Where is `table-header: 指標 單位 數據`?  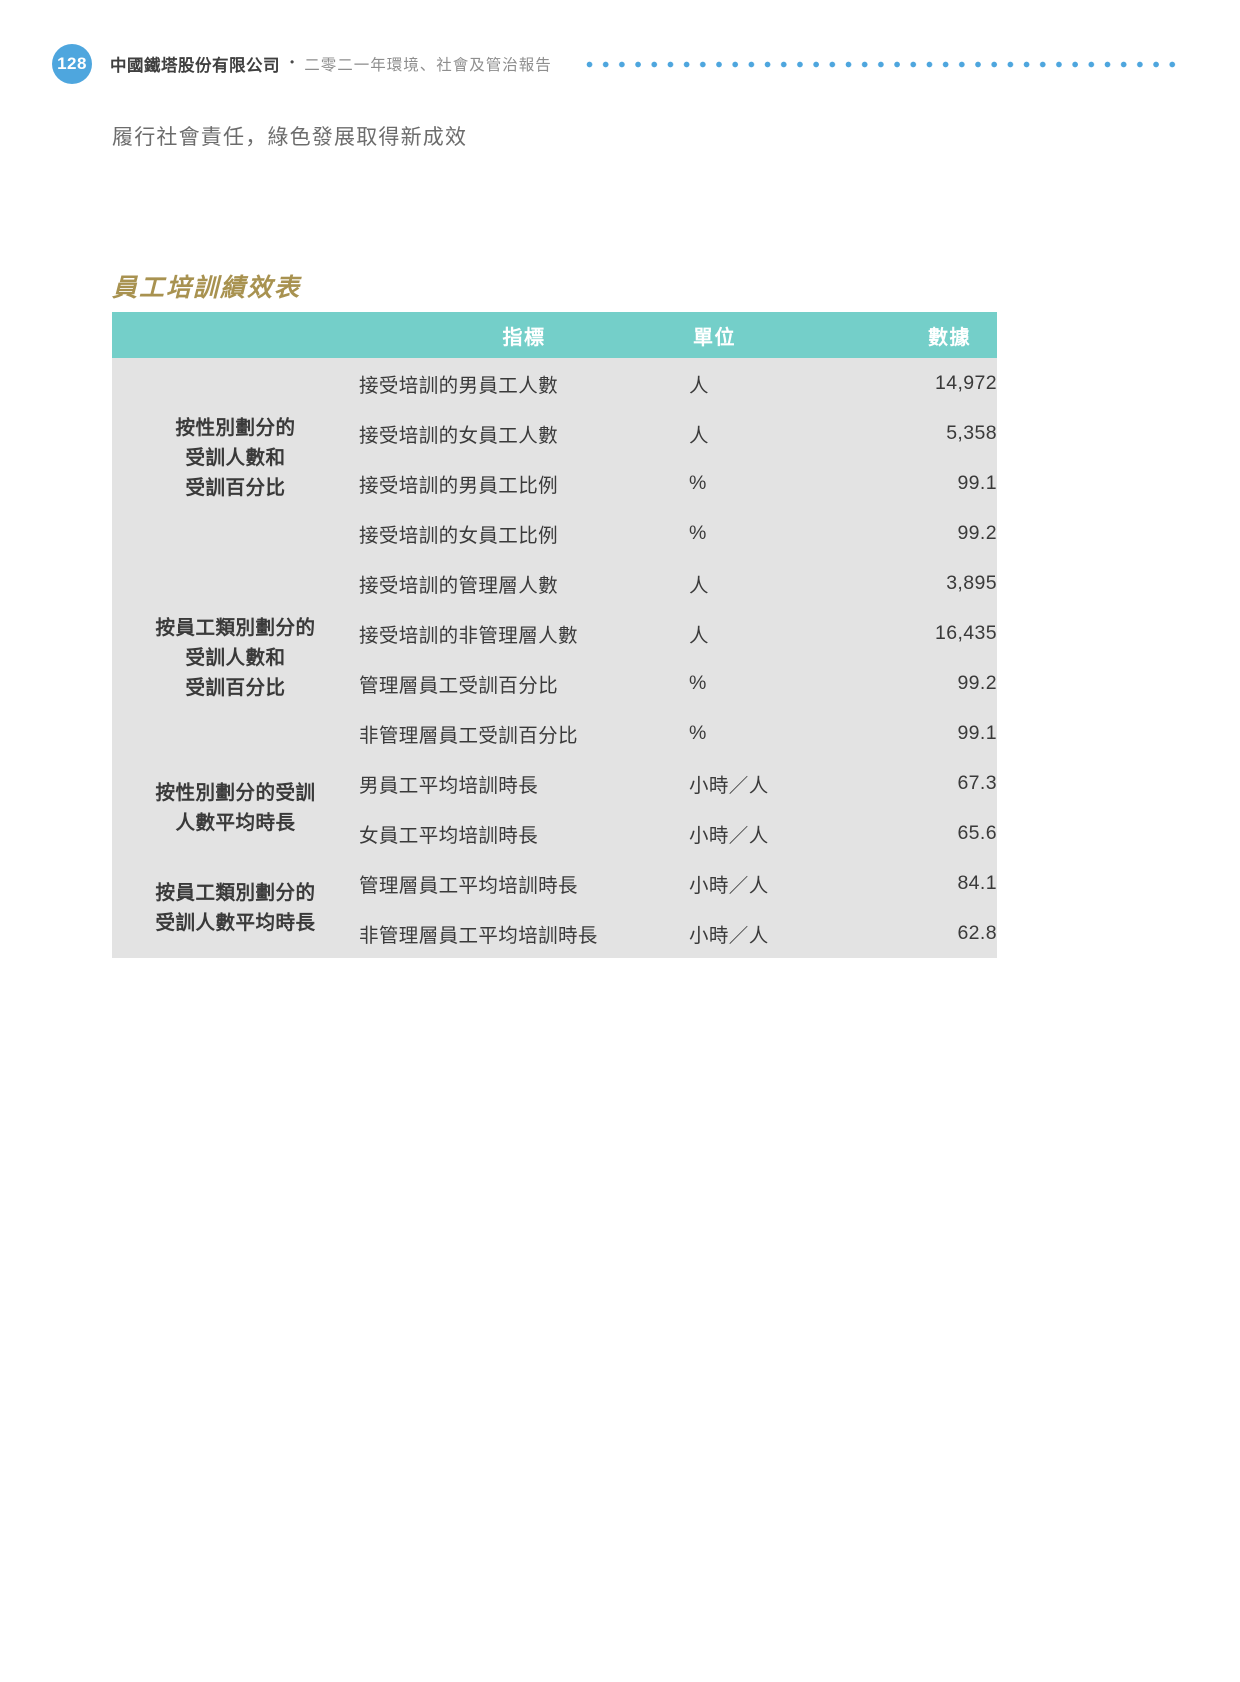
table-header: 指標 單位 數據 is located at coordinates (554, 335).